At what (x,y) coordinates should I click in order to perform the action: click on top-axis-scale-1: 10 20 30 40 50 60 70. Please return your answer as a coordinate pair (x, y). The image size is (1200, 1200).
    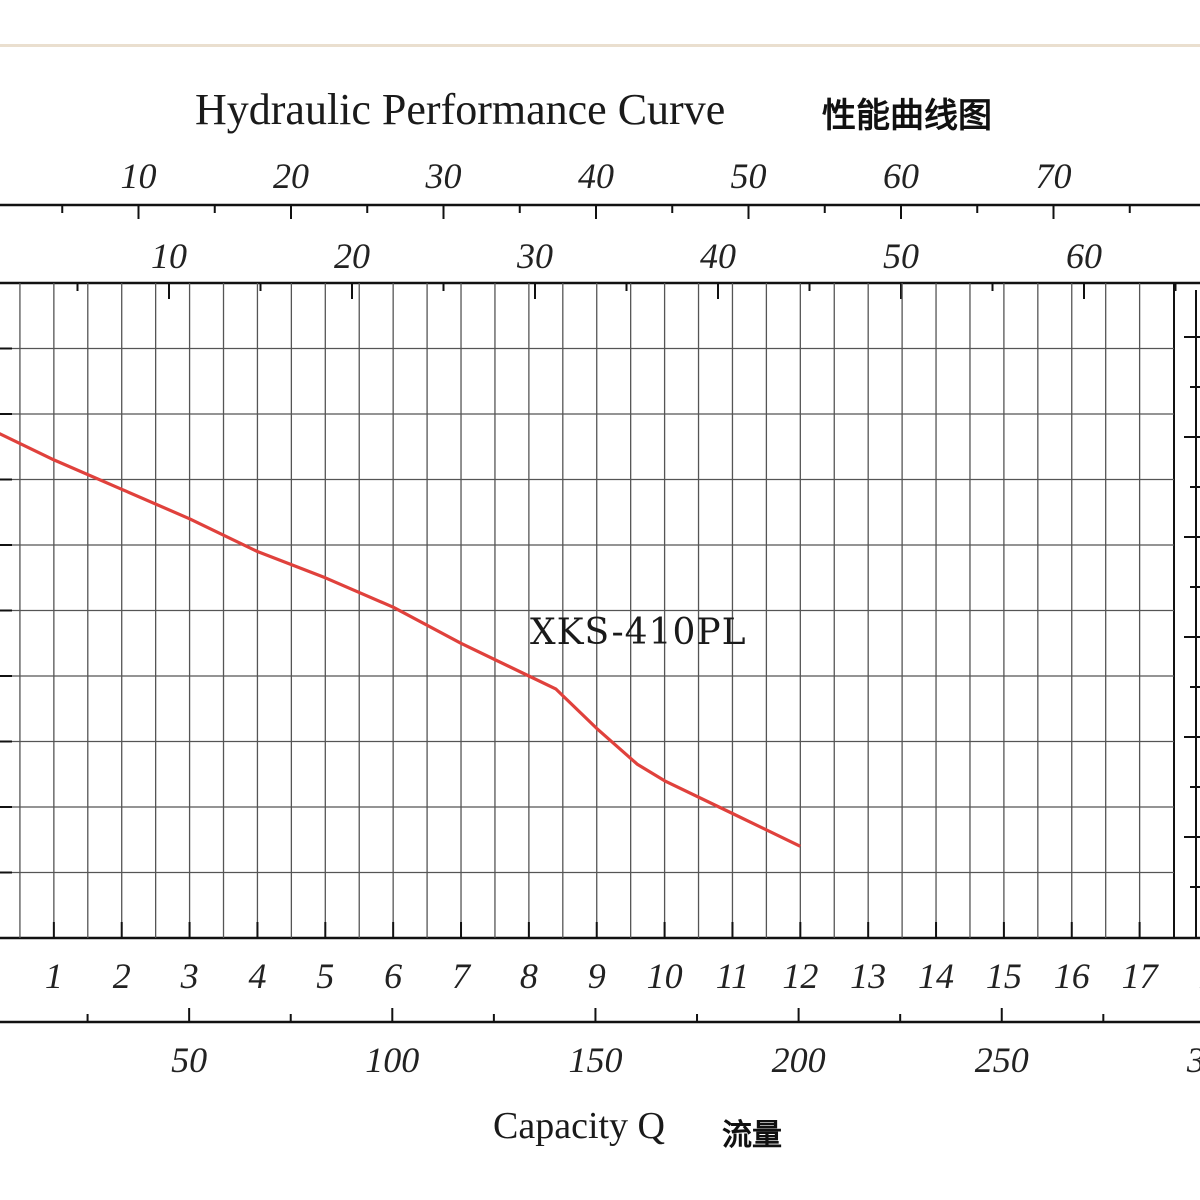
    Looking at the image, I should click on (600, 187).